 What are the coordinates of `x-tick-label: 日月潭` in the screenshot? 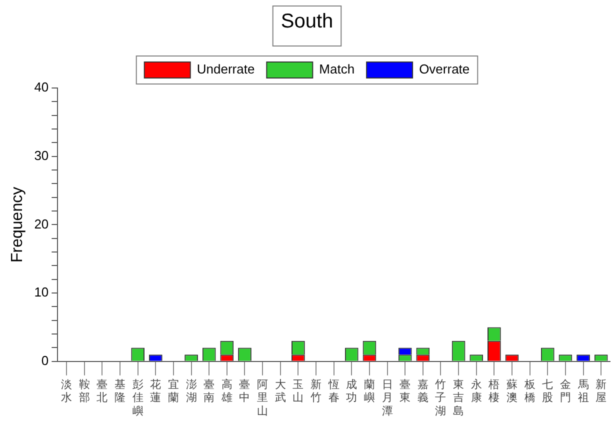 It's located at (387, 398).